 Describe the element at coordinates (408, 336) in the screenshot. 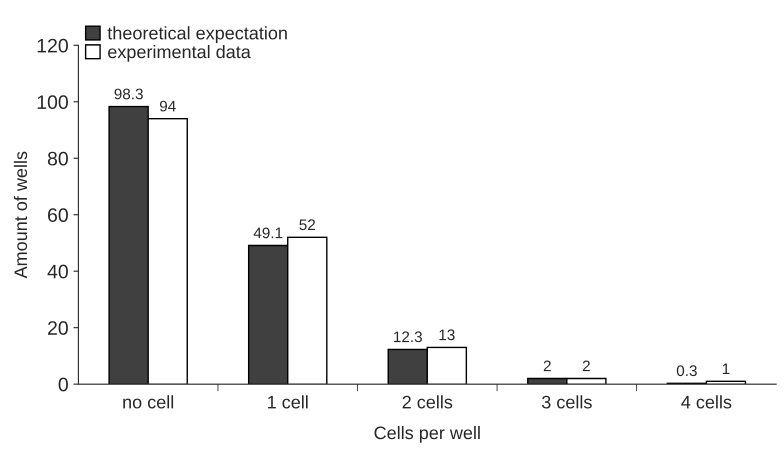

I see `data-label: 12.3` at that location.